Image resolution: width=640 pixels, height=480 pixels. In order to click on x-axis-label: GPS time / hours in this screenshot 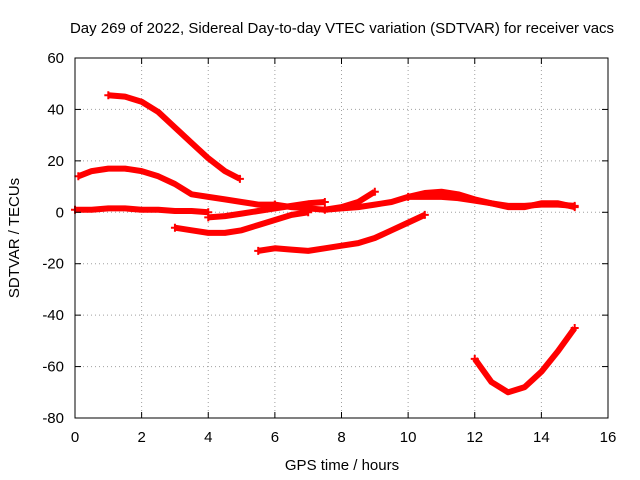, I will do `click(342, 465)`.